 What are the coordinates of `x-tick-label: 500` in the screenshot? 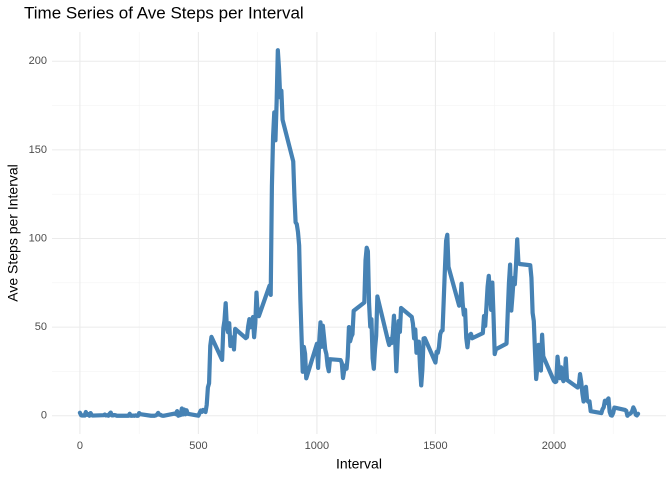 It's located at (198, 446).